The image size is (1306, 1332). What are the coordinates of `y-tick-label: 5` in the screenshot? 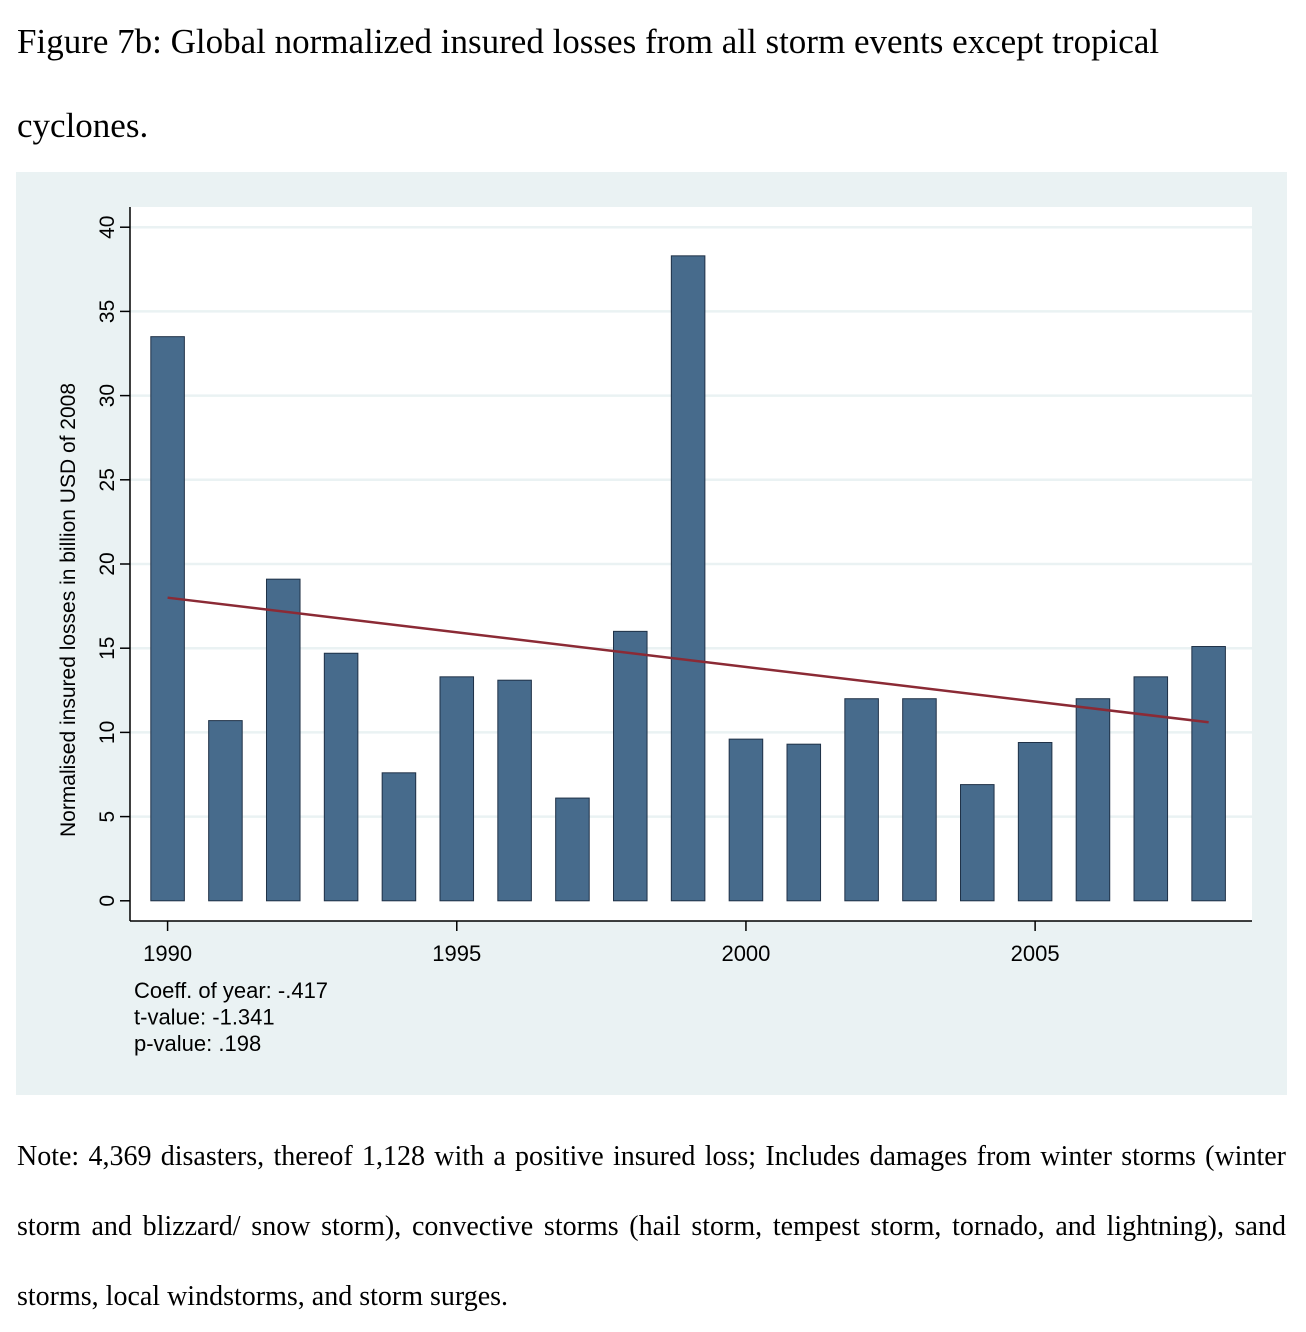 It's located at (107, 817).